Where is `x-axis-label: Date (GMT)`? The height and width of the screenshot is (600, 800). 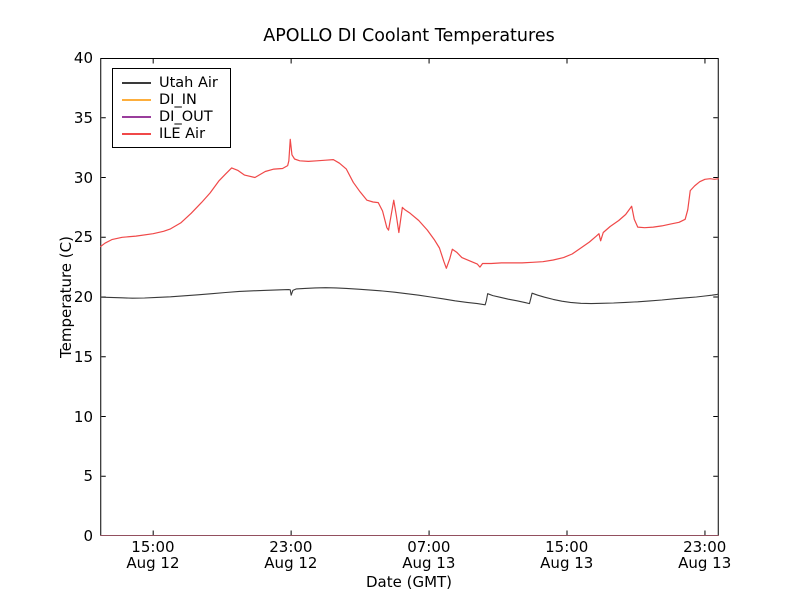 x-axis-label: Date (GMT) is located at coordinates (409, 582).